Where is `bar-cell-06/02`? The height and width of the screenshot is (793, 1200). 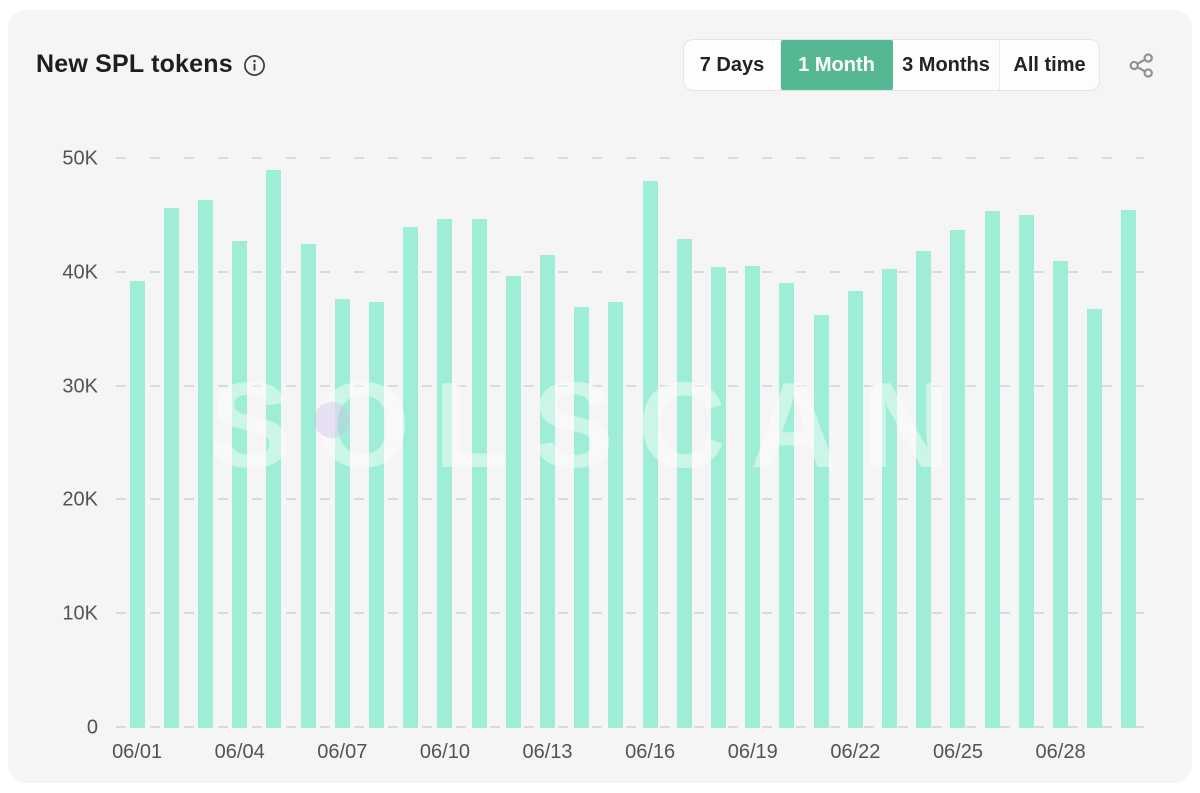
bar-cell-06/02 is located at coordinates (171, 443).